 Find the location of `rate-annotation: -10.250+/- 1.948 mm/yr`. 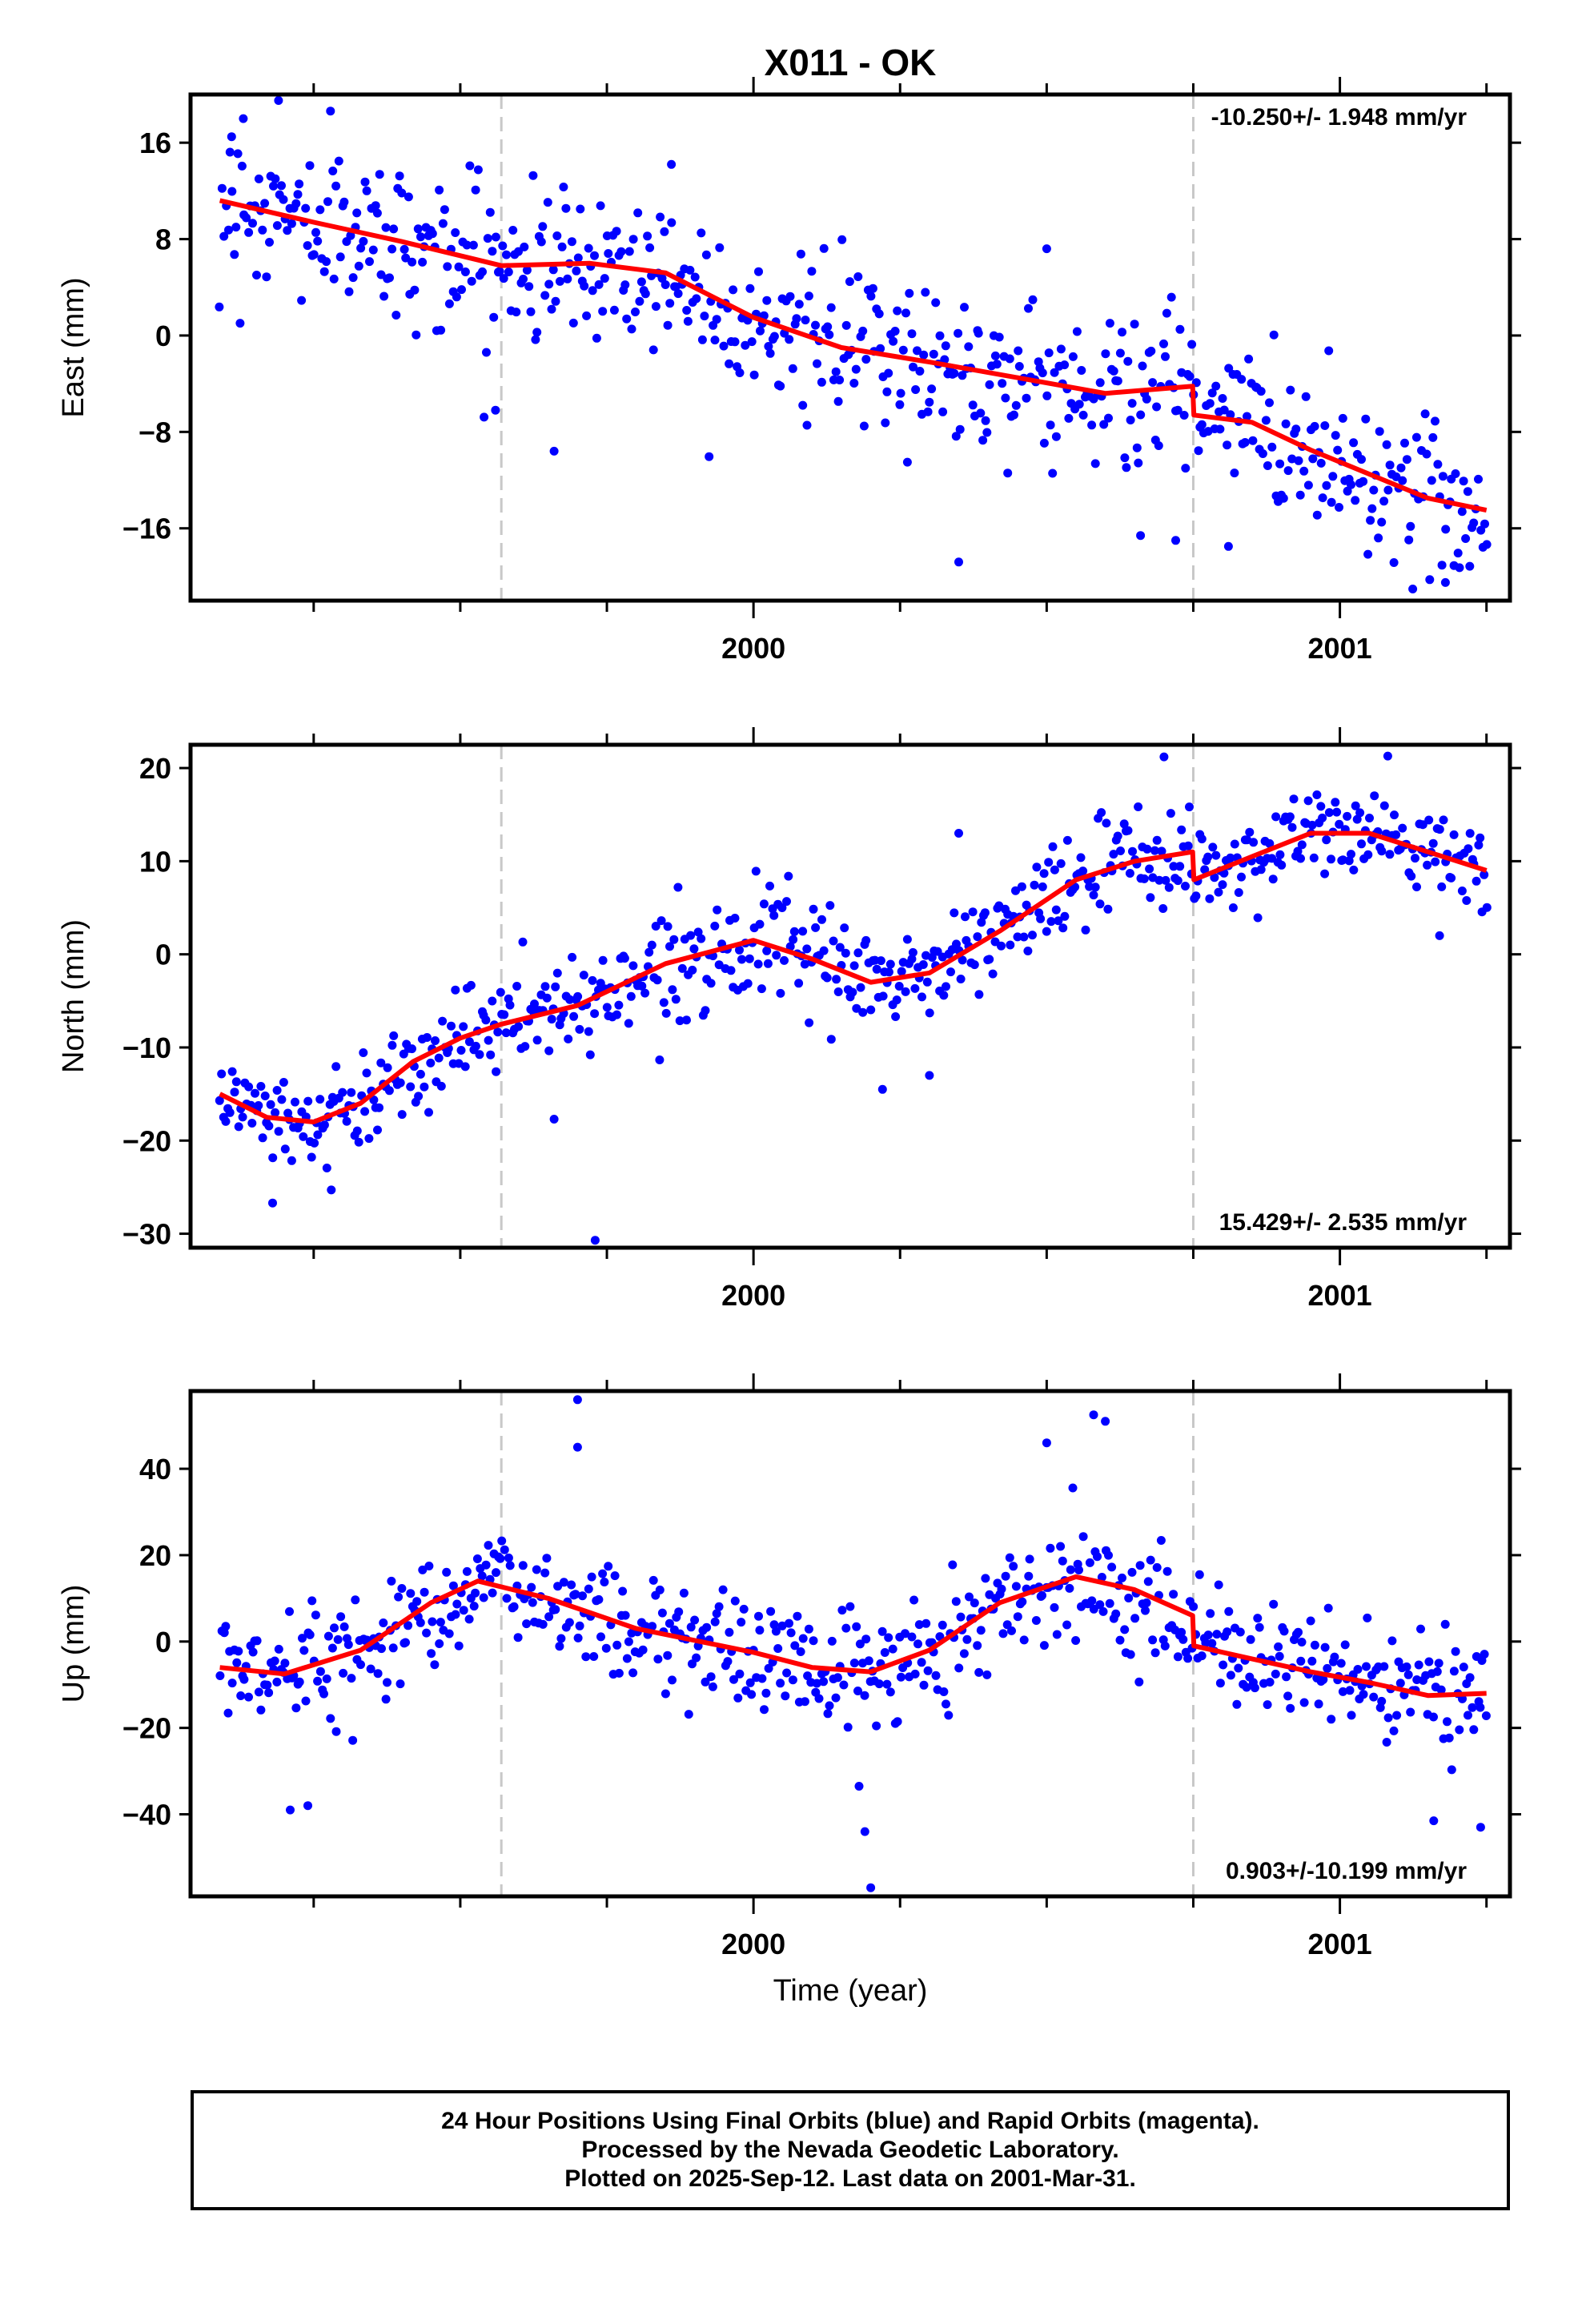

rate-annotation: -10.250+/- 1.948 mm/yr is located at coordinates (1339, 118).